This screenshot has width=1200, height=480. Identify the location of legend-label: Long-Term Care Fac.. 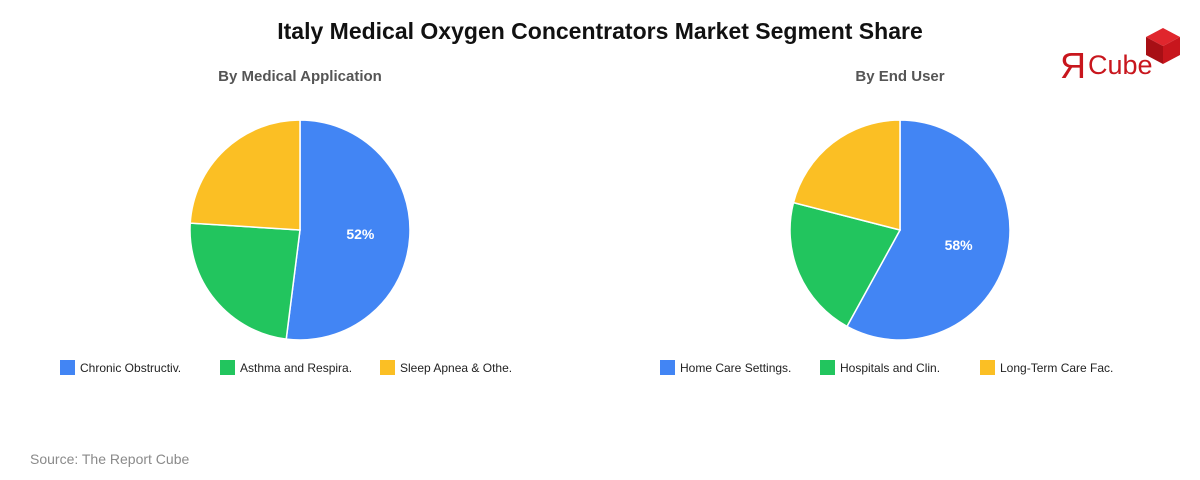
(1057, 367).